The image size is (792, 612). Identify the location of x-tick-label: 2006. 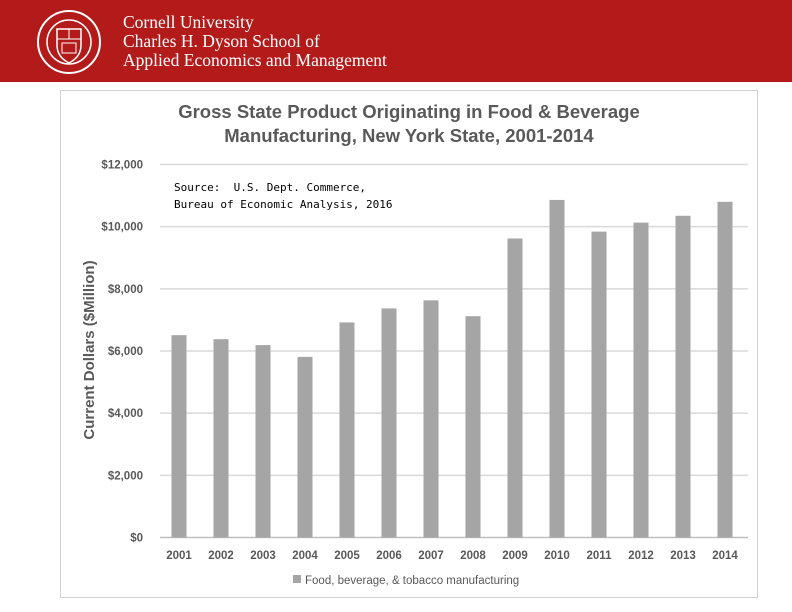
(389, 556).